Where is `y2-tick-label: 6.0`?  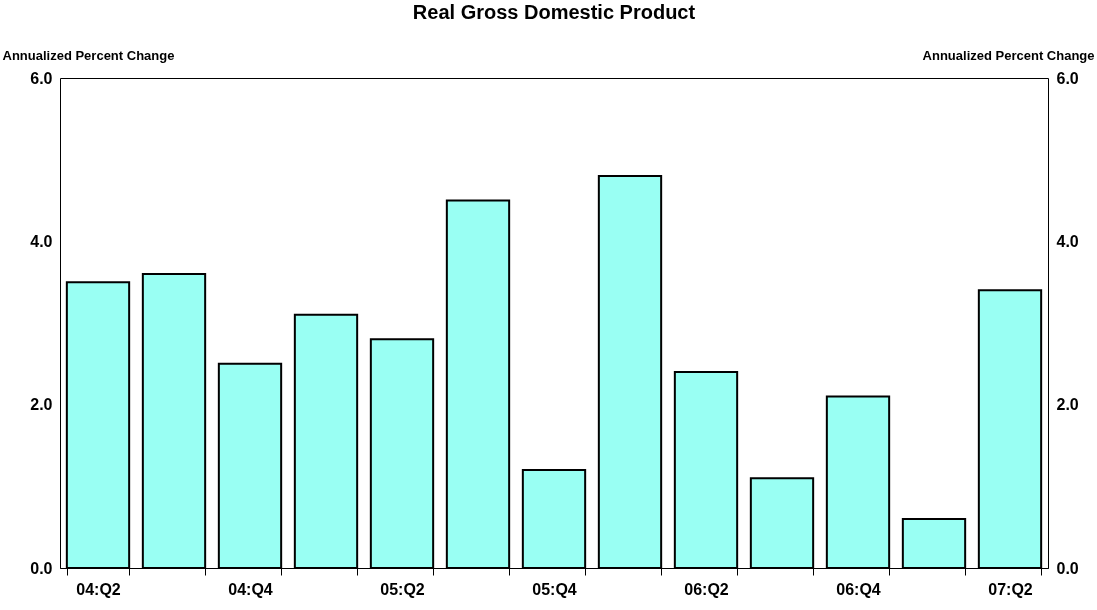
y2-tick-label: 6.0 is located at coordinates (1067, 78).